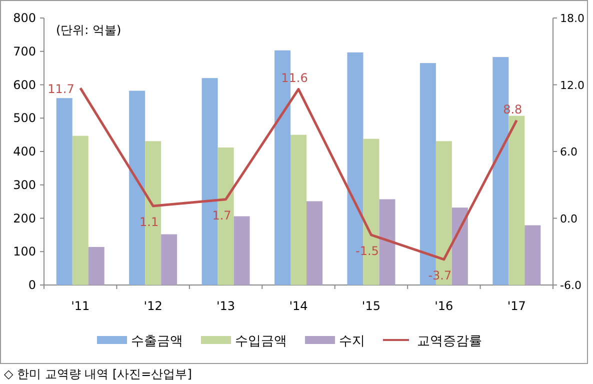 This screenshot has height=384, width=593. Describe the element at coordinates (571, 285) in the screenshot. I see `y2-tick-label: -6.0` at that location.